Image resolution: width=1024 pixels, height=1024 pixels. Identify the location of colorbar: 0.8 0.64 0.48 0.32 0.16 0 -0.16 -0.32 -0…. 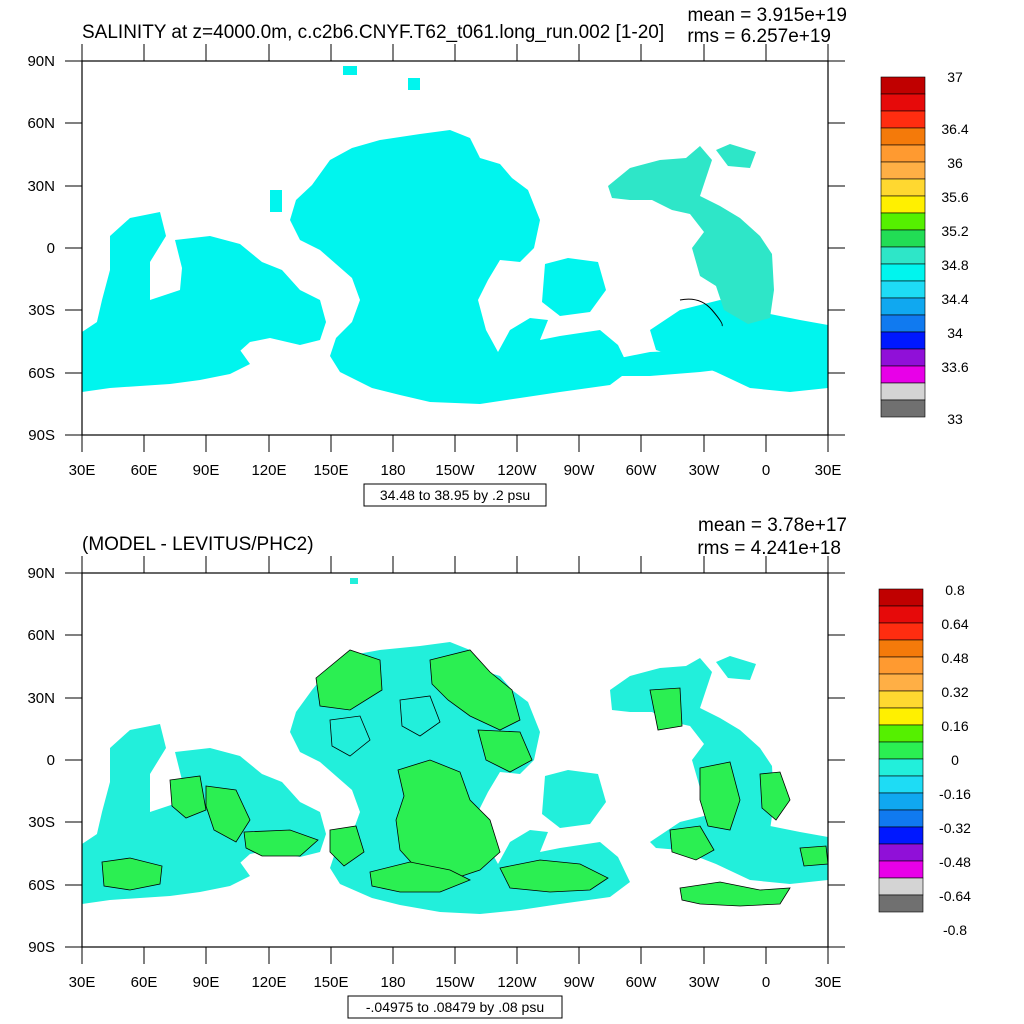
(924, 760).